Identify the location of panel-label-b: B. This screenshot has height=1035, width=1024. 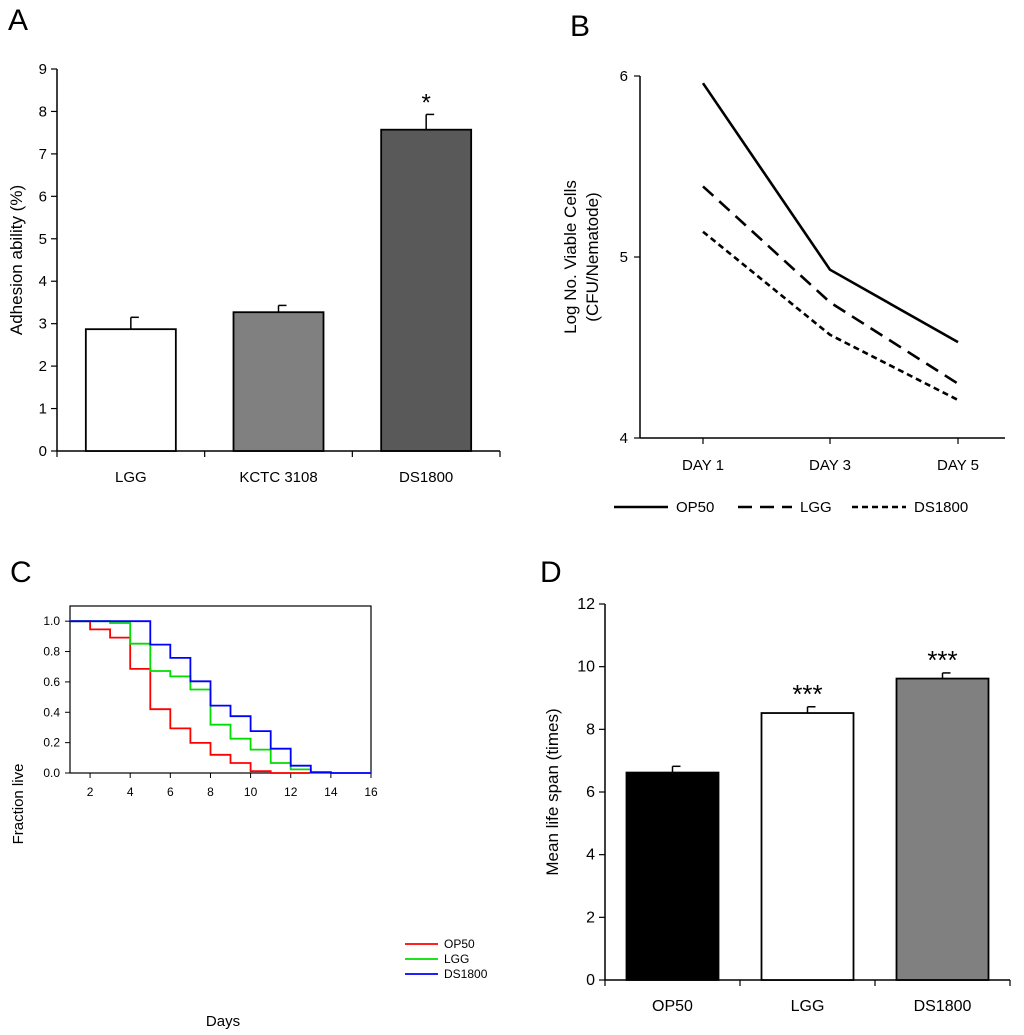
(580, 26).